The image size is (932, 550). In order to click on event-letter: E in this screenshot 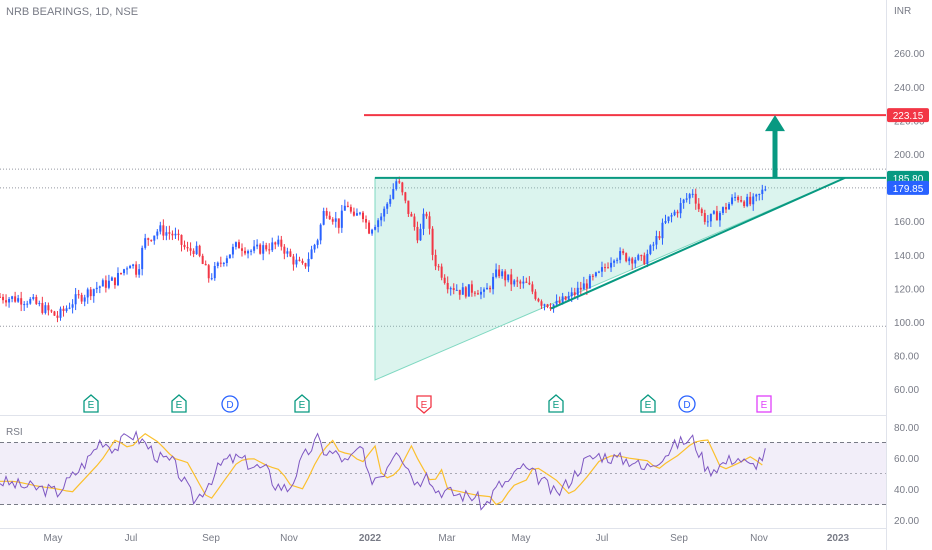, I will do `click(302, 405)`.